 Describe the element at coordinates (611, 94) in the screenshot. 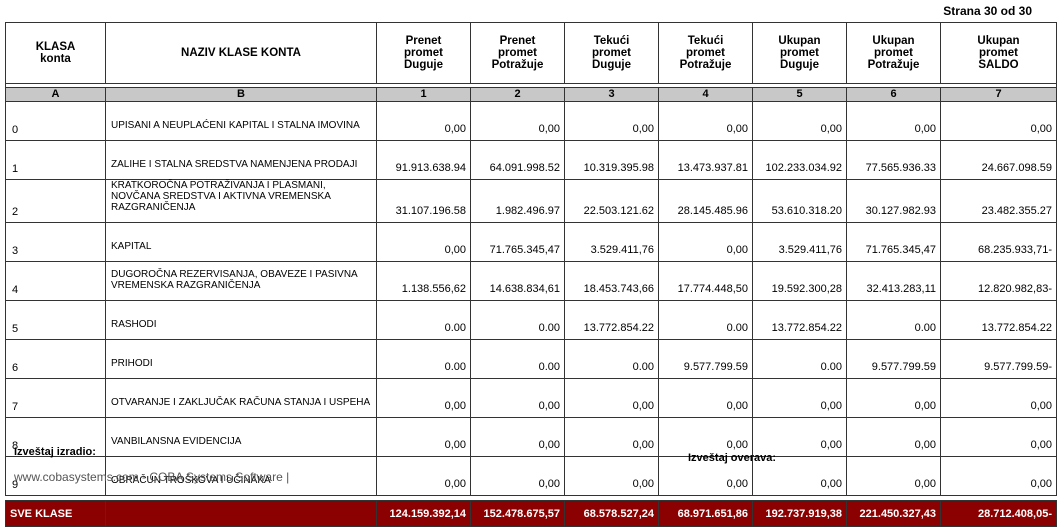

I see `col-letter: 3` at that location.